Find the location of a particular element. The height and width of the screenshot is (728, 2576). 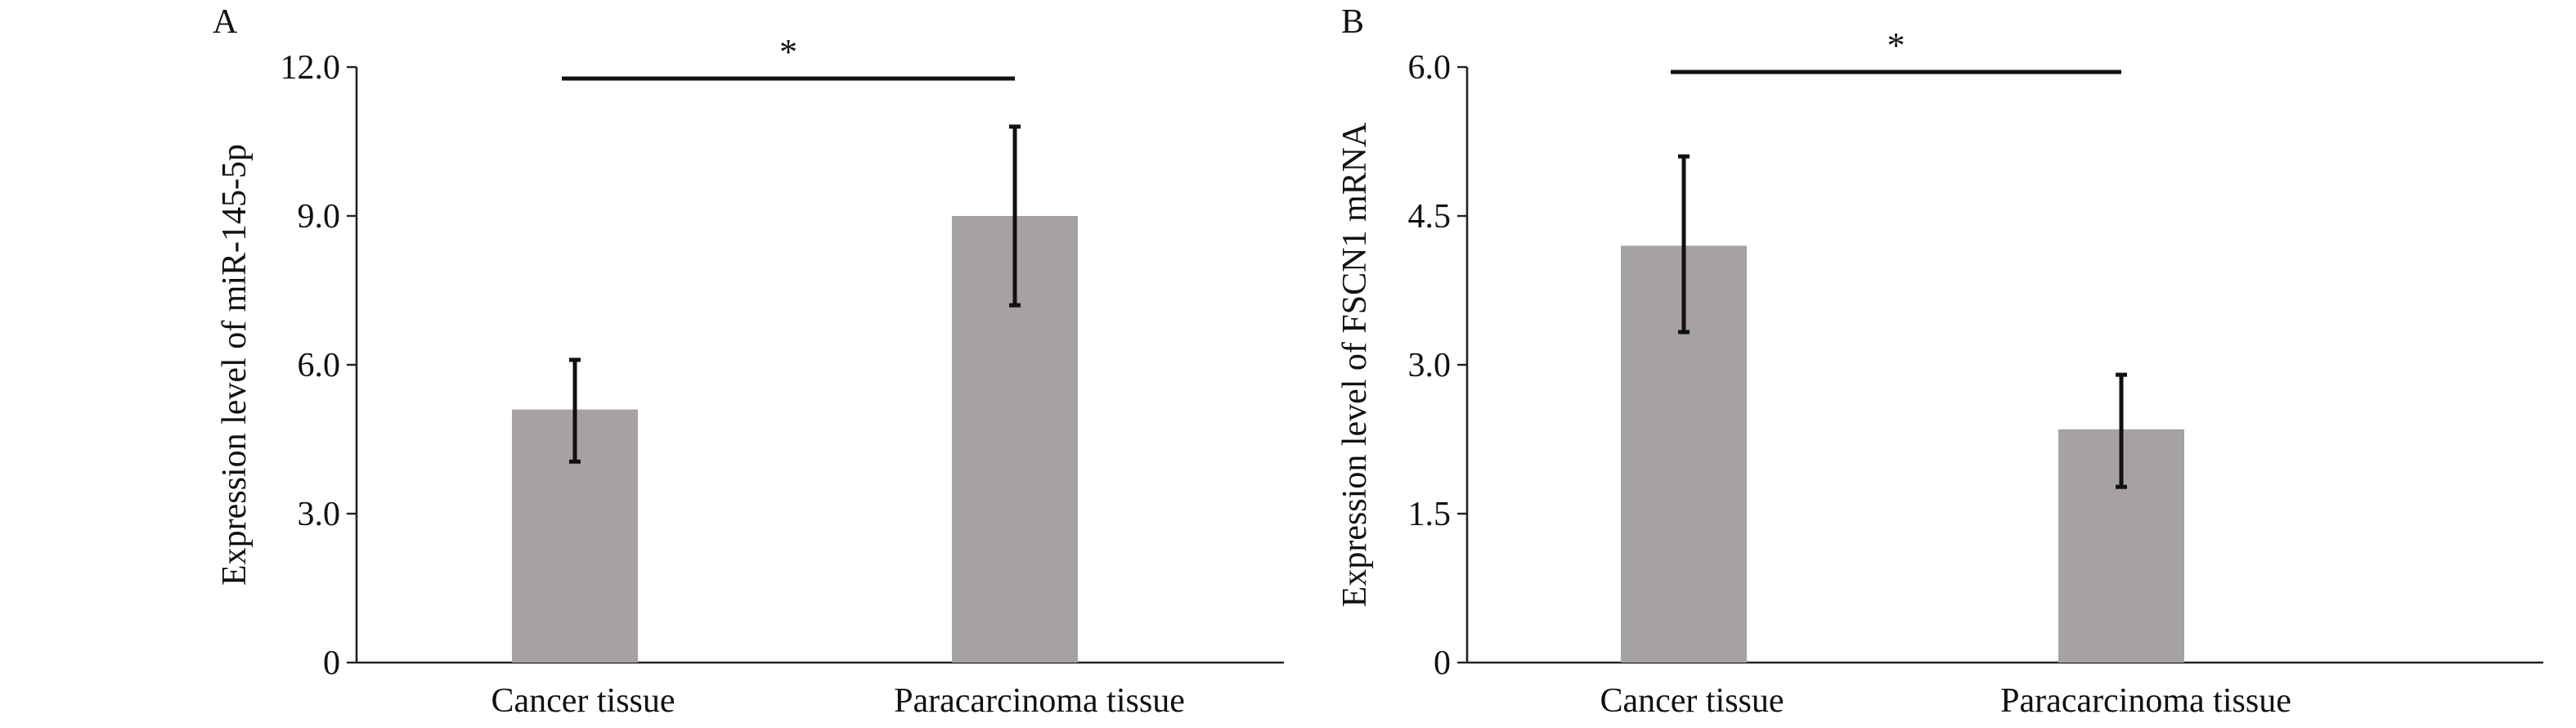

y-axis-label: Expression level of miR-145-5p is located at coordinates (235, 365).